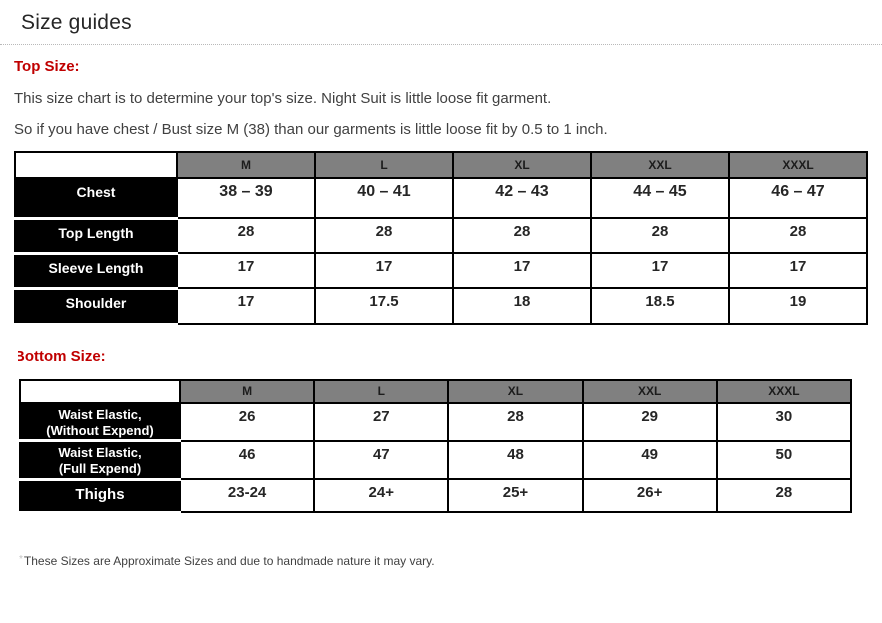 This screenshot has width=882, height=623. I want to click on size-value-cell: 46 – 47, so click(798, 198).